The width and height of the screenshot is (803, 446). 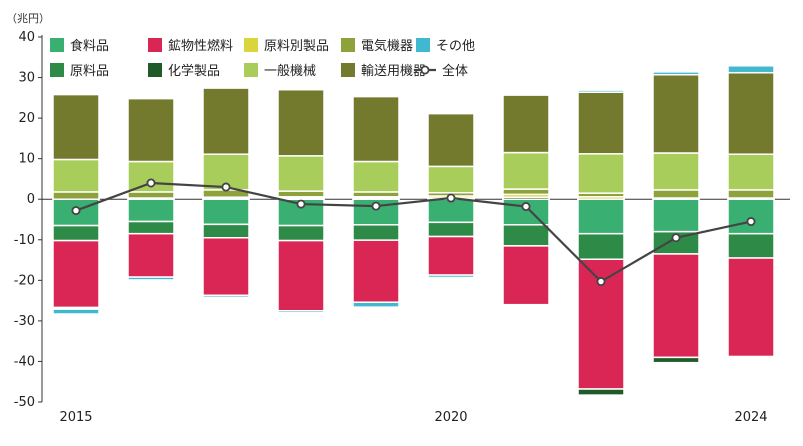 I want to click on bar-segment-fuel-2024, so click(x=751, y=307).